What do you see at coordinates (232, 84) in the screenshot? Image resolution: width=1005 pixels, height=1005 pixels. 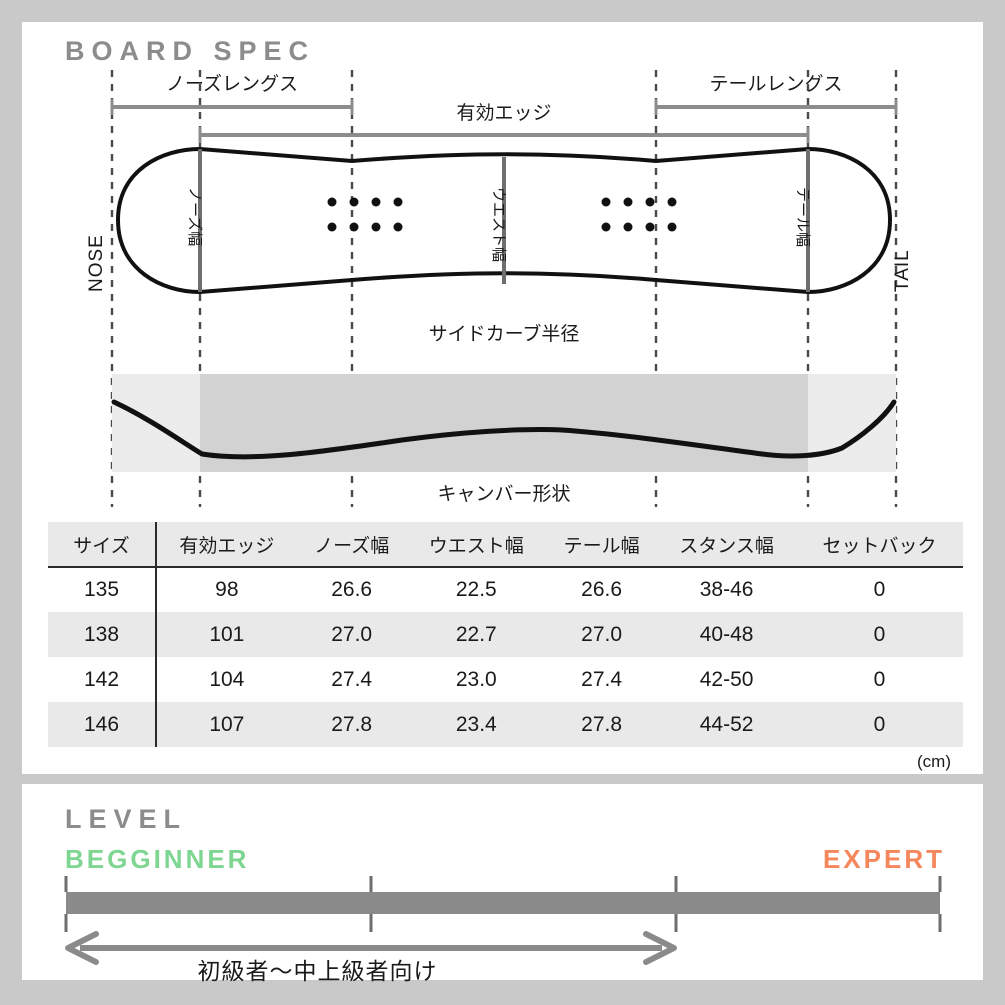 I see `label-nose-length: ノーズレングス` at bounding box center [232, 84].